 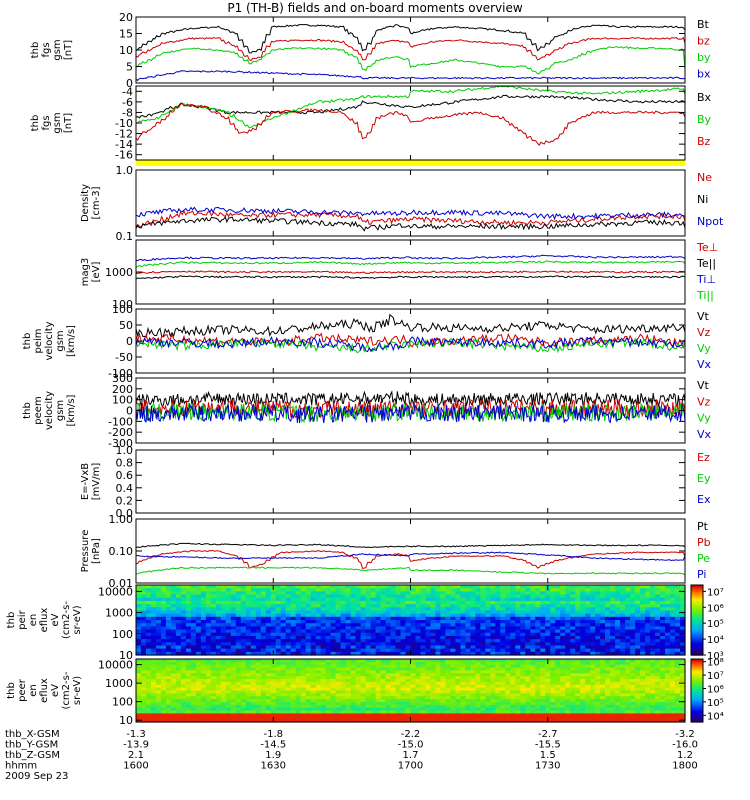 I want to click on panel-peir_spec: thb peir en eflux eV (cm2-s-sr-eV), so click(x=356, y=620).